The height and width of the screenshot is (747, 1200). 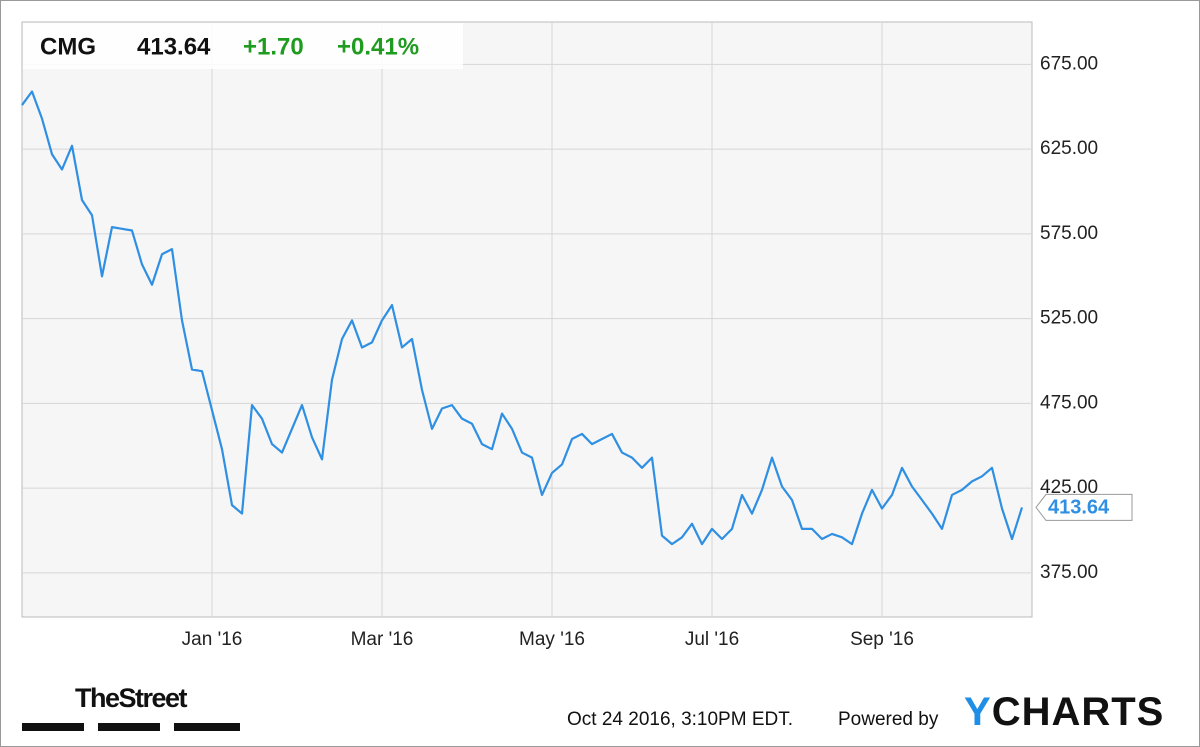 I want to click on change-pct: +0.41%, so click(x=378, y=46).